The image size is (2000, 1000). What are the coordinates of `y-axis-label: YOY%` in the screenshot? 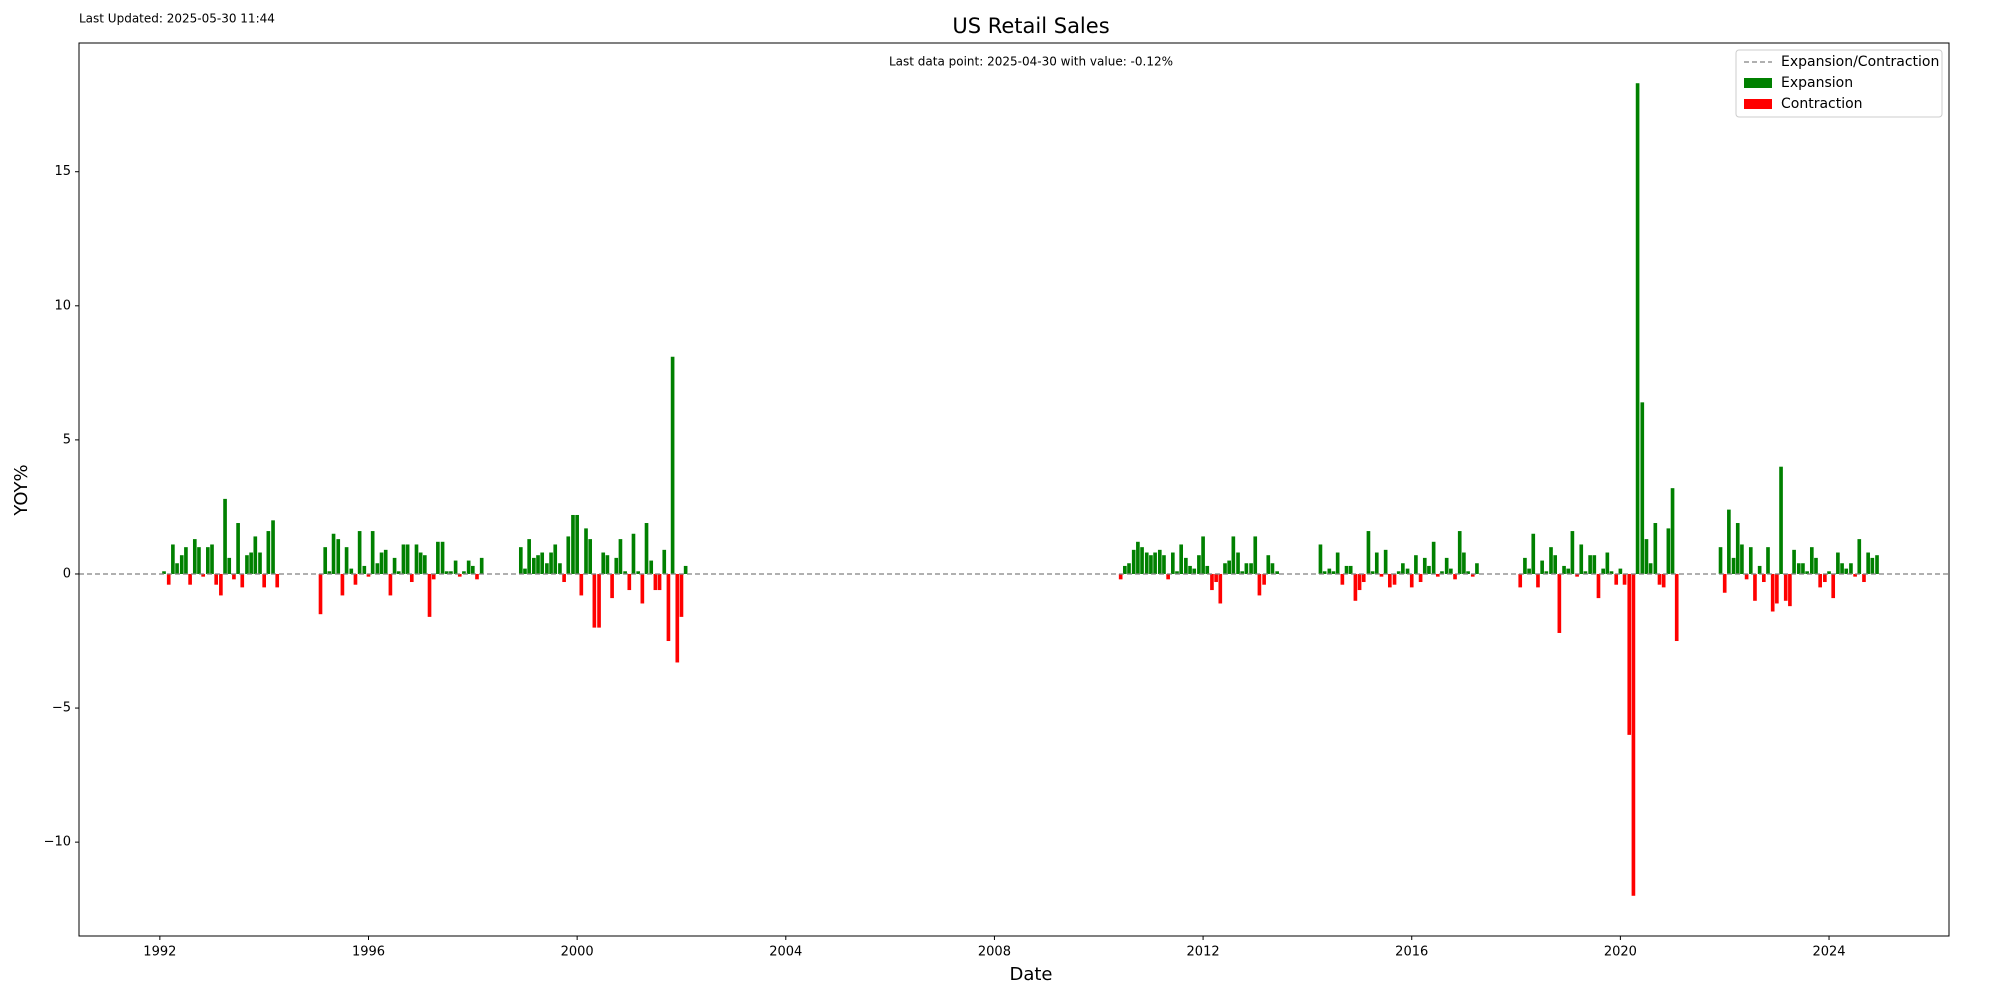 It's located at (21, 490).